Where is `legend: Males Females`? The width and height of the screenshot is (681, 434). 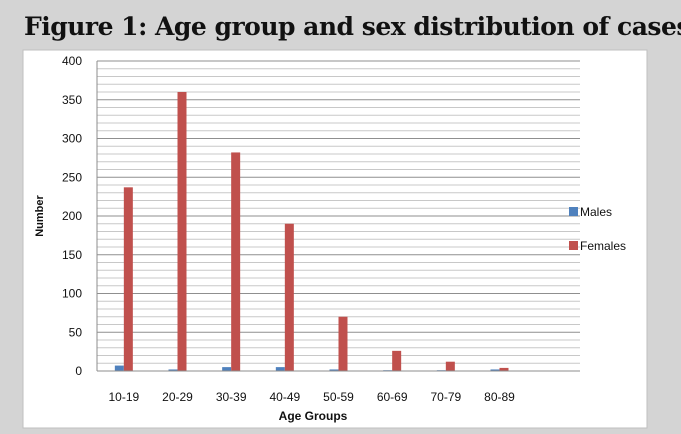
legend: Males Females is located at coordinates (597, 229).